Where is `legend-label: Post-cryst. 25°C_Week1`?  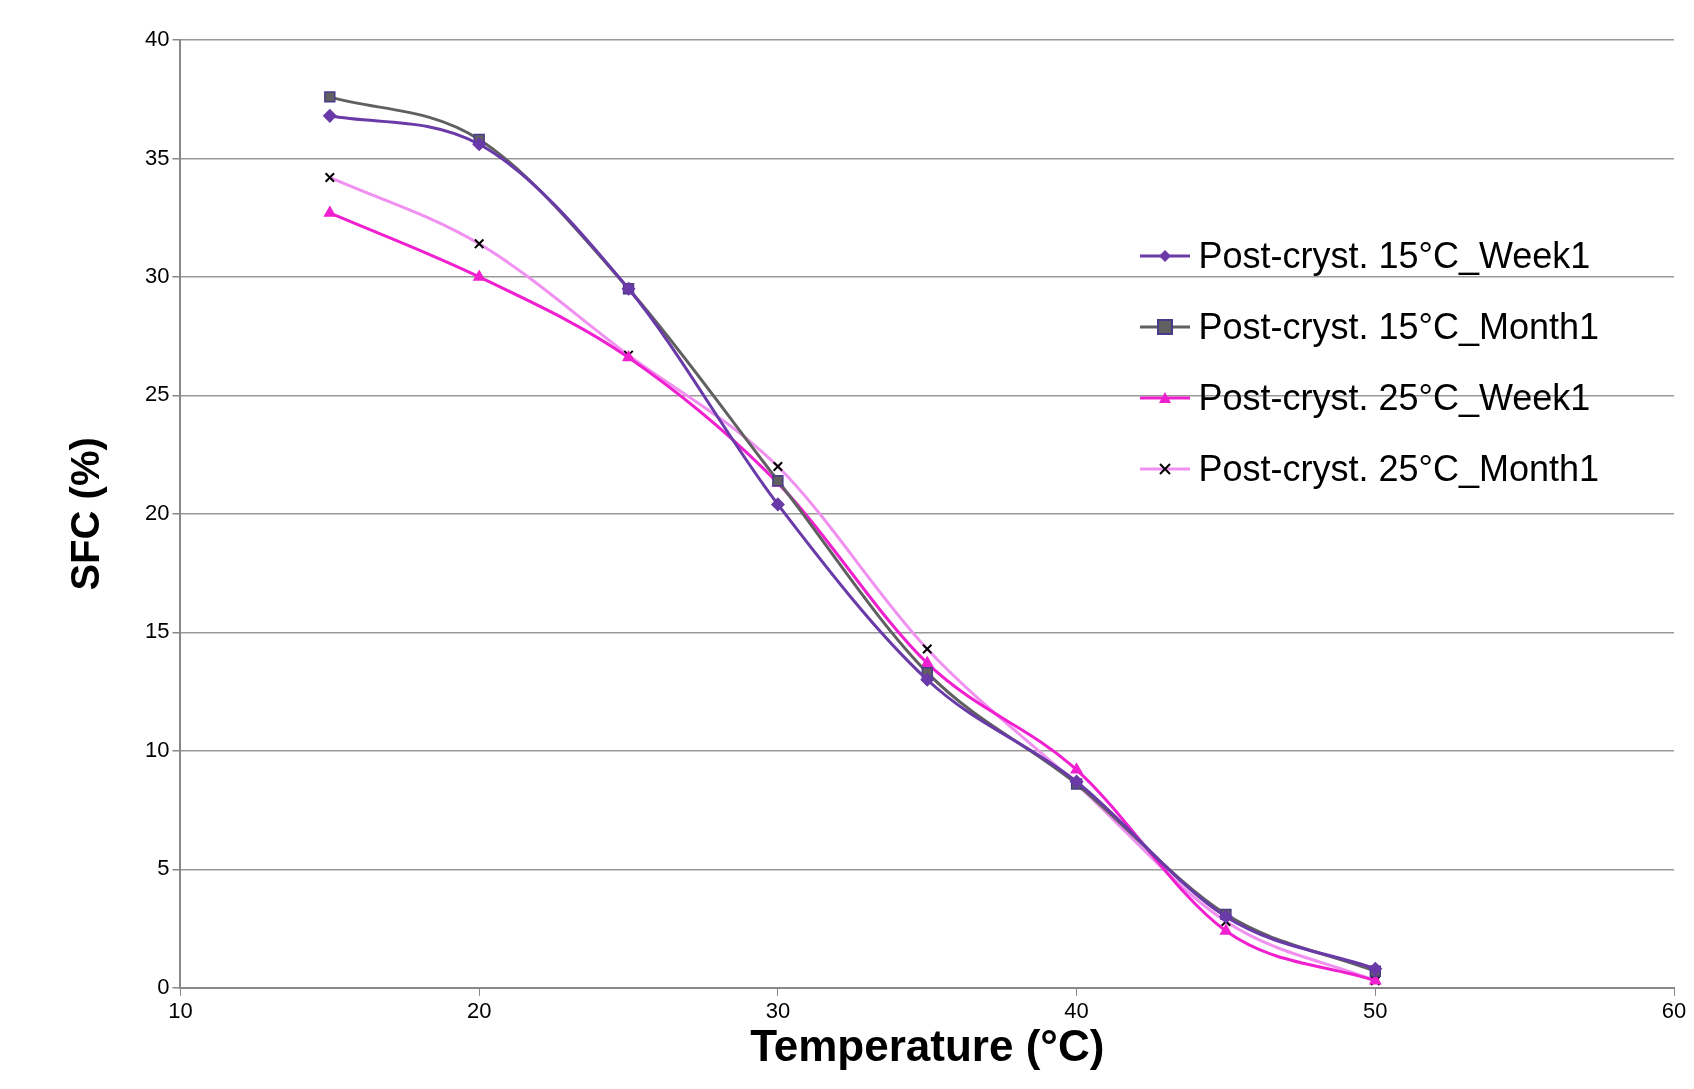 legend-label: Post-cryst. 25°C_Week1 is located at coordinates (1394, 397).